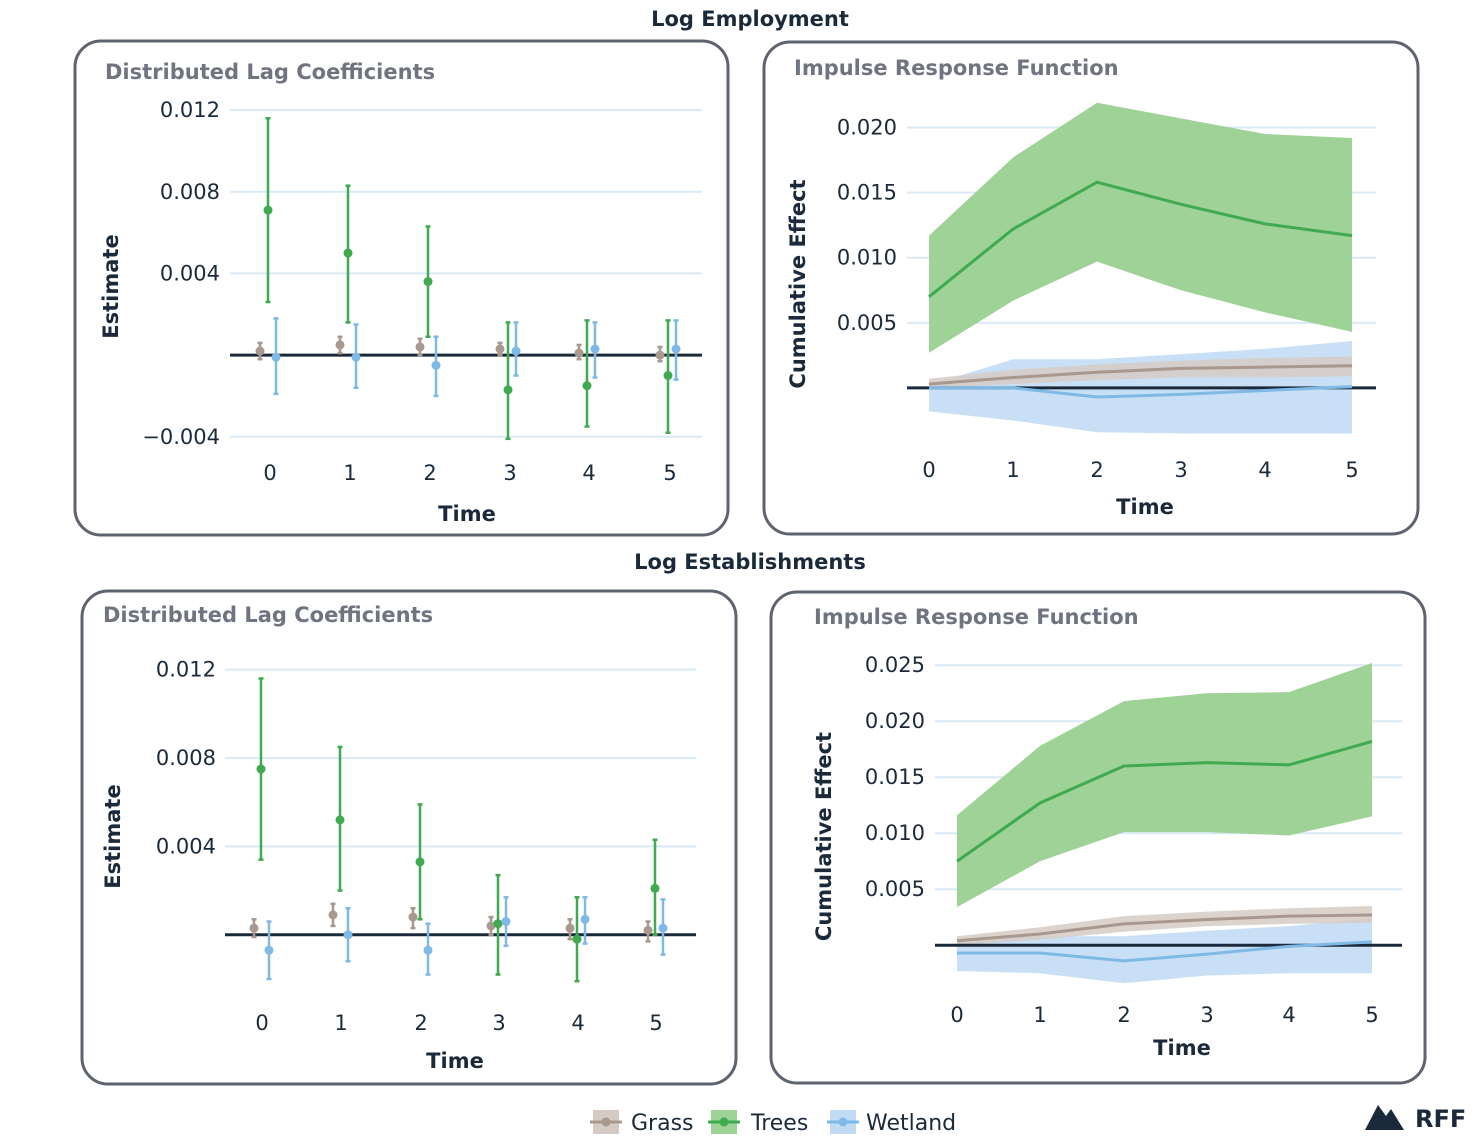  Describe the element at coordinates (843, 1122) in the screenshot. I see `legend-dot-wetland` at that location.